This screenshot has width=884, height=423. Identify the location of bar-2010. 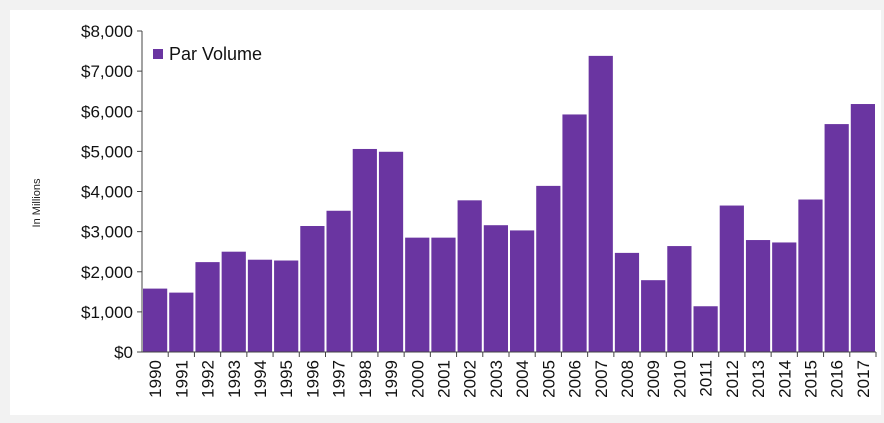
(679, 299).